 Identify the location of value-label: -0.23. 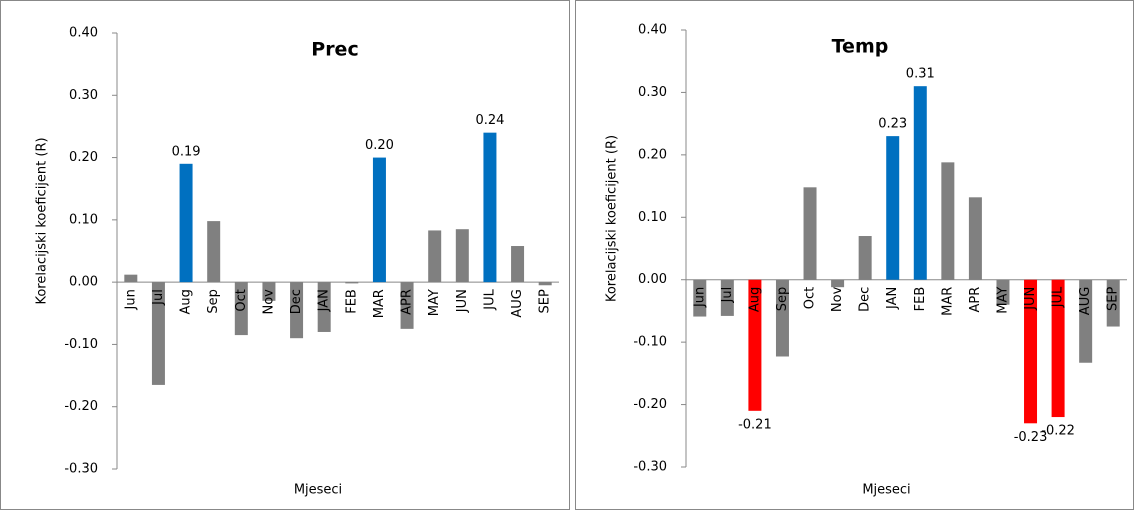
(1031, 437).